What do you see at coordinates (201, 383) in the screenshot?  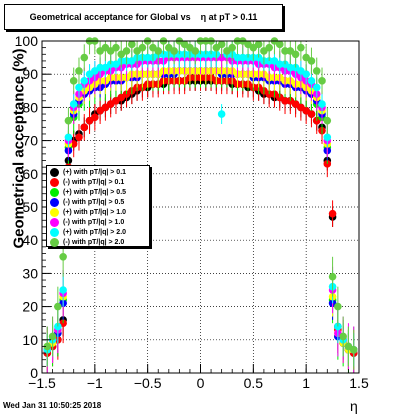 I see `x-tick-label: 0` at bounding box center [201, 383].